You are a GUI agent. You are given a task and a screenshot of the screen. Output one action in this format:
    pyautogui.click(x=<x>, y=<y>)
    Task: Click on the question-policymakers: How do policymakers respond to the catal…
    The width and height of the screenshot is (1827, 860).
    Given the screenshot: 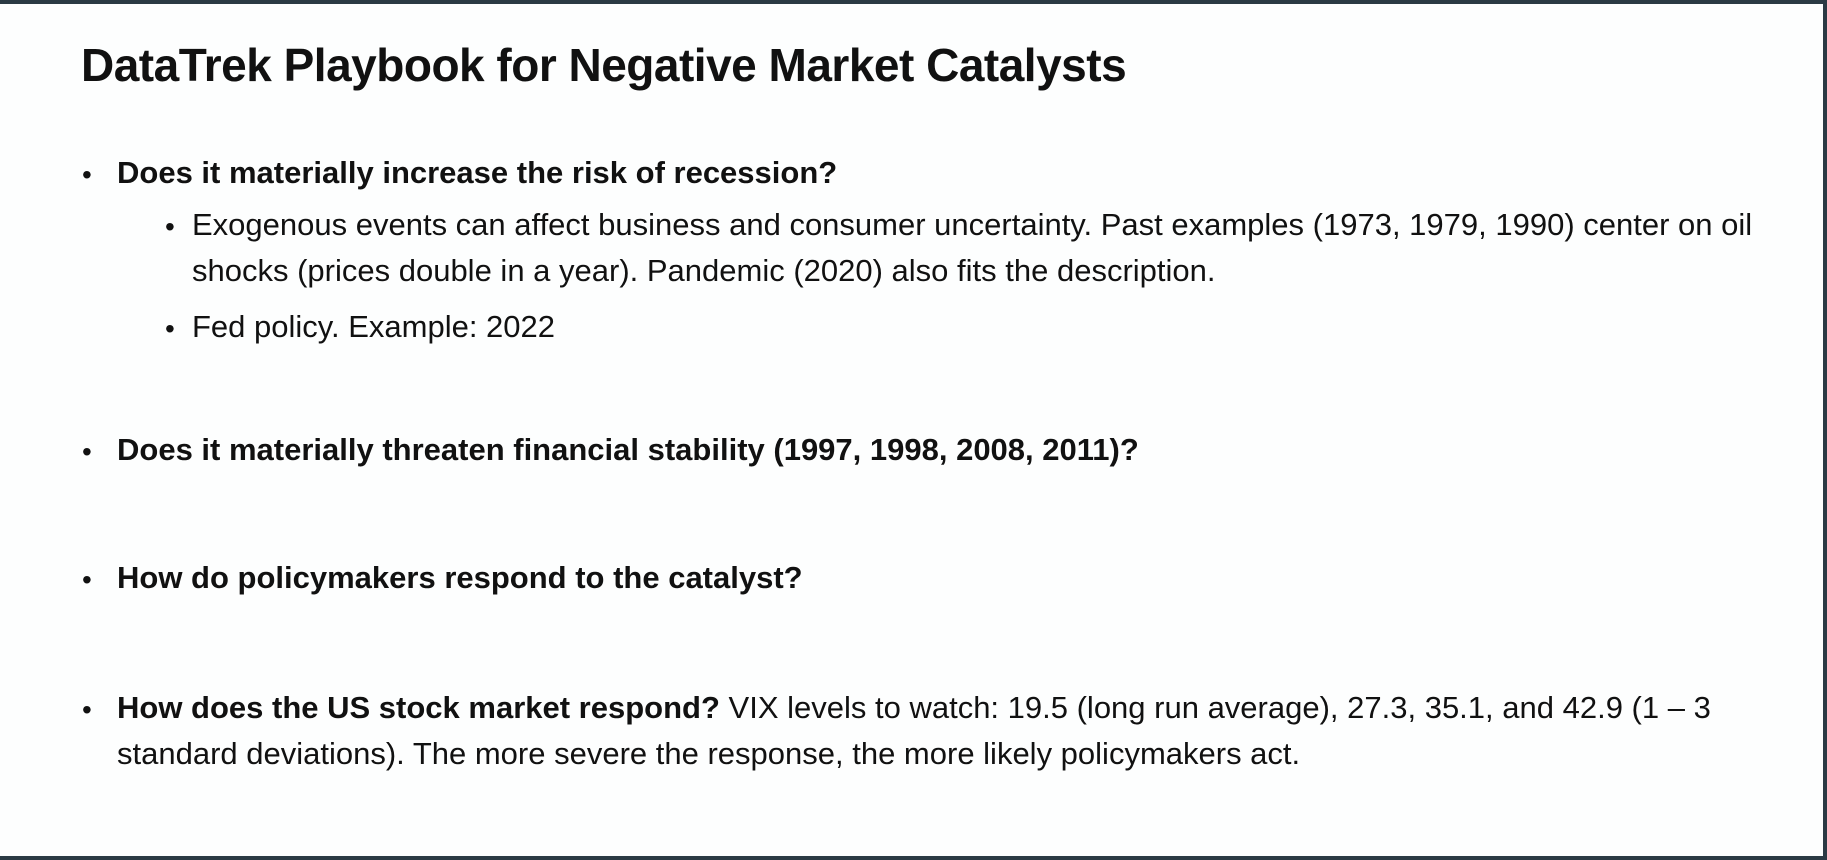 What is the action you would take?
    pyautogui.click(x=460, y=577)
    